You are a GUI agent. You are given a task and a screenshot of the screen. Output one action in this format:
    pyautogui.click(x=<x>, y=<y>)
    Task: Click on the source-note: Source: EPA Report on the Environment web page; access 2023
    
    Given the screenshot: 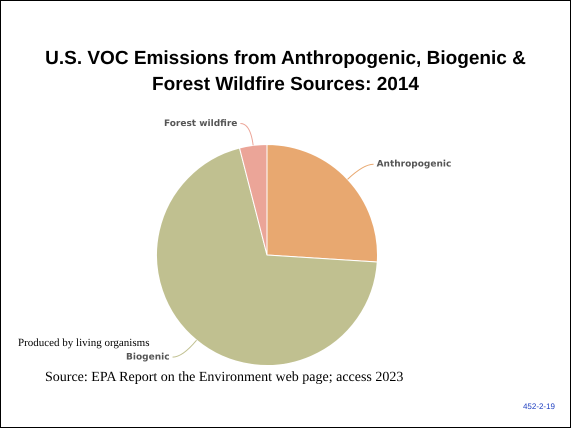 What is the action you would take?
    pyautogui.click(x=224, y=378)
    